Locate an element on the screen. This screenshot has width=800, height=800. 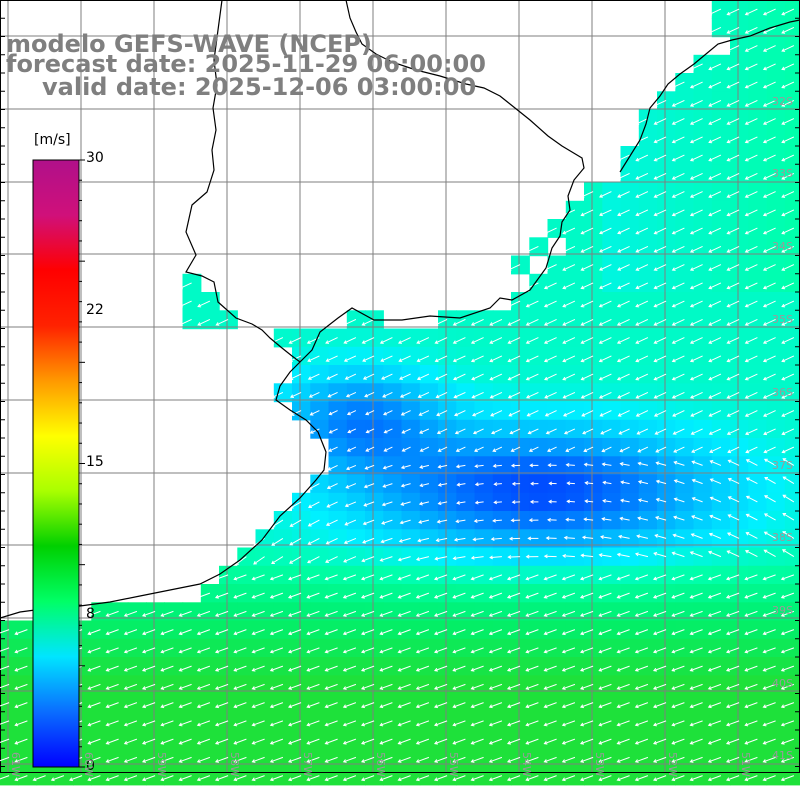
lon-label: 52W is located at coordinates (672, 764).